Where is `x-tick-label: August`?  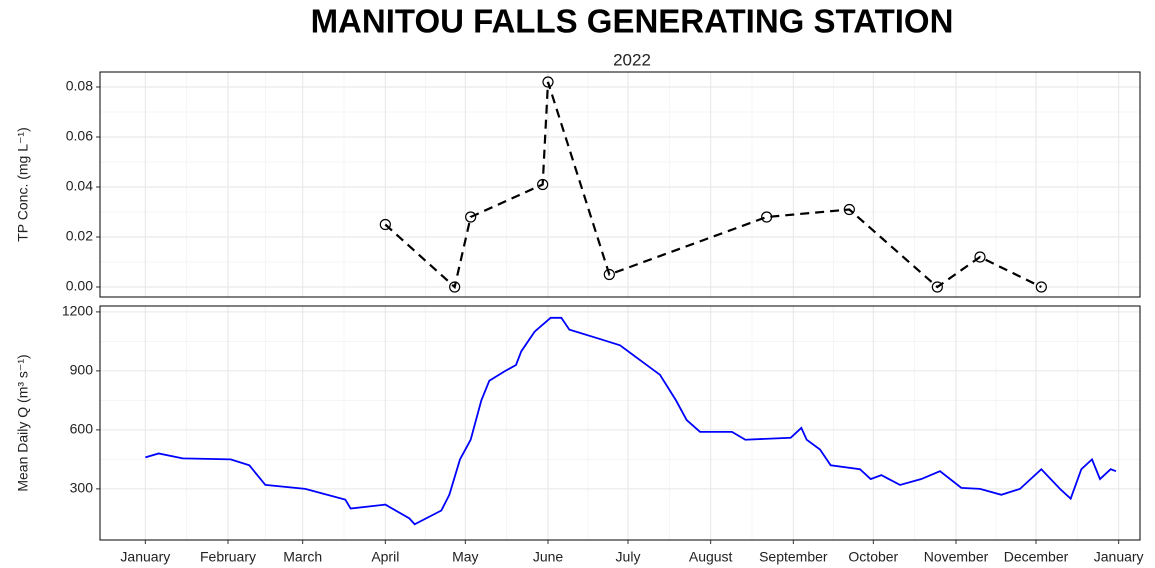 x-tick-label: August is located at coordinates (711, 557).